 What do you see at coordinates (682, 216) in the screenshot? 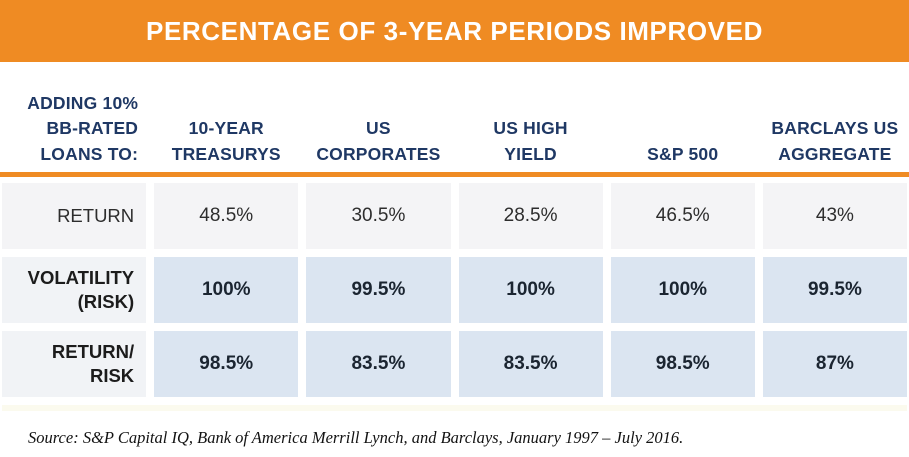
I see `table-cell: 46.5%` at bounding box center [682, 216].